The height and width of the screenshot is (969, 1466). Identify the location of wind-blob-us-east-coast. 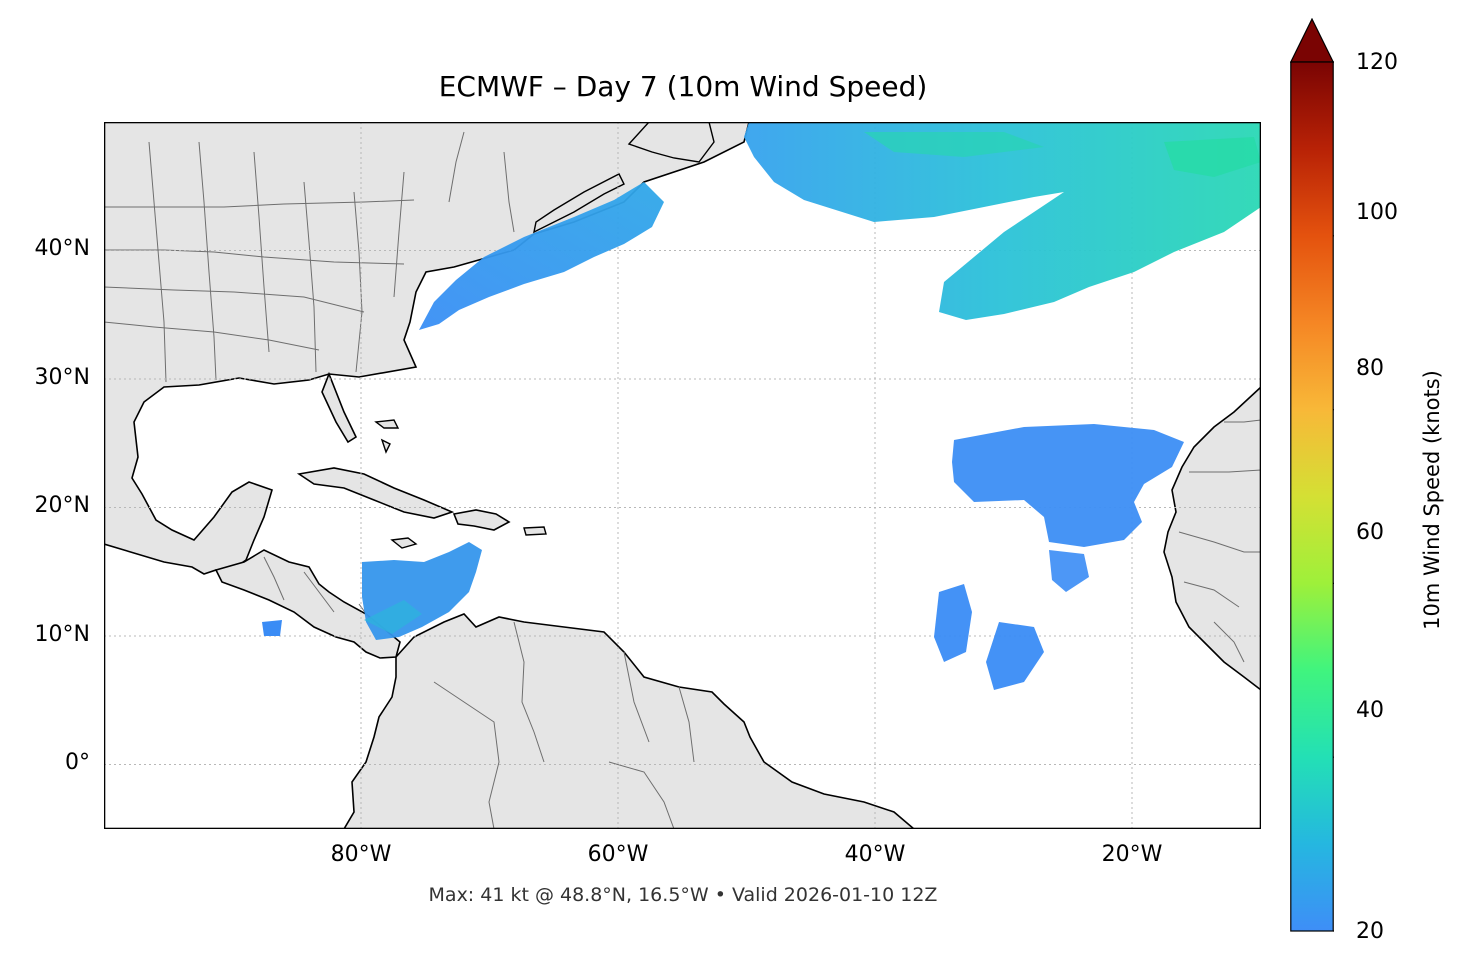
(541, 256).